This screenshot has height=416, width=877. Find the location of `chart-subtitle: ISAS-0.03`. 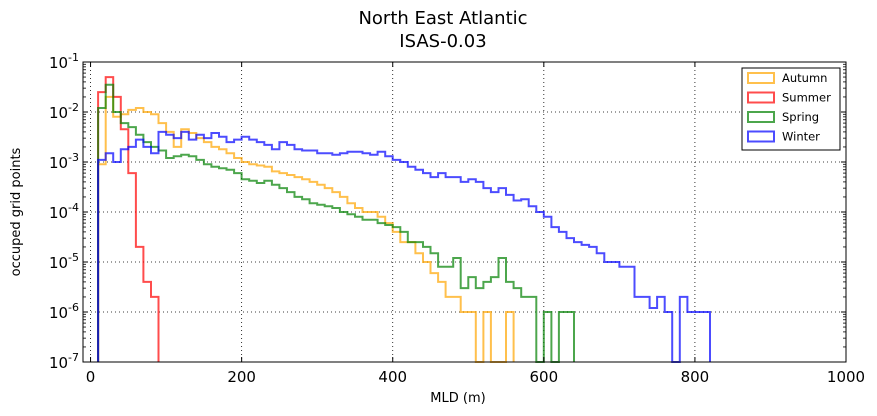

chart-subtitle: ISAS-0.03 is located at coordinates (442, 41).